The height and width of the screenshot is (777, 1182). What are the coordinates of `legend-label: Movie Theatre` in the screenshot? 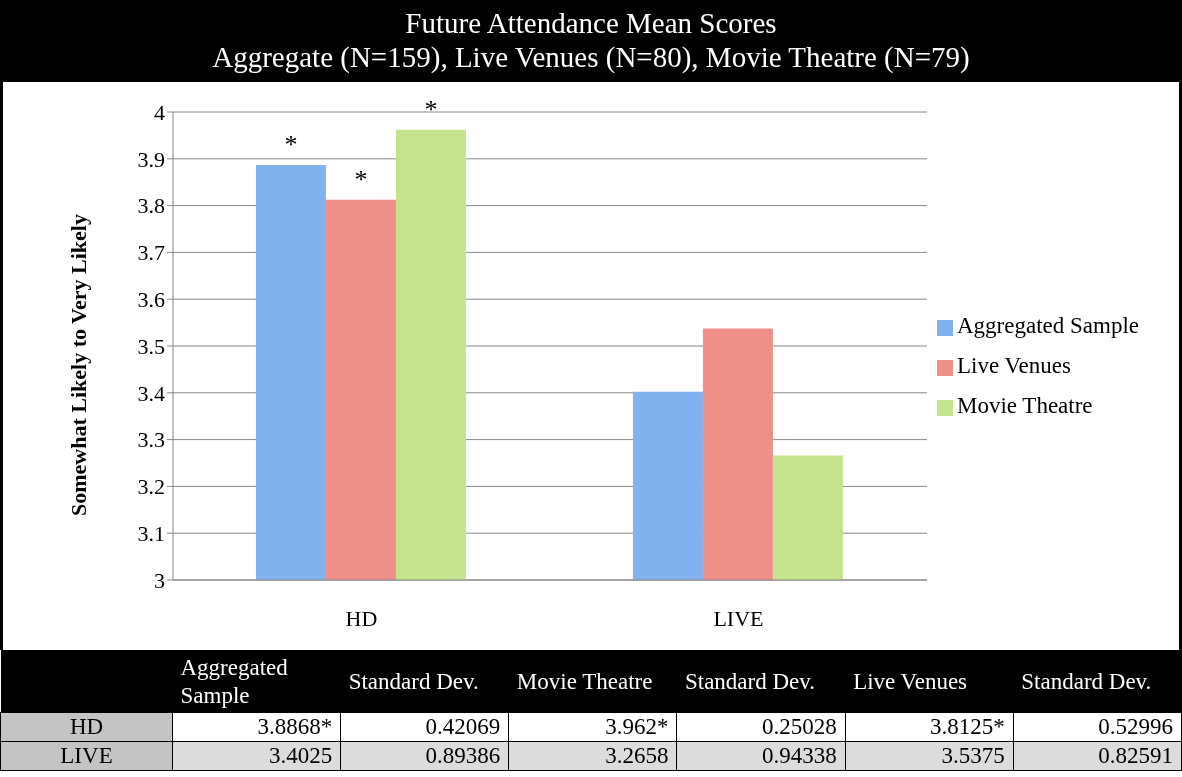 It's located at (1024, 405).